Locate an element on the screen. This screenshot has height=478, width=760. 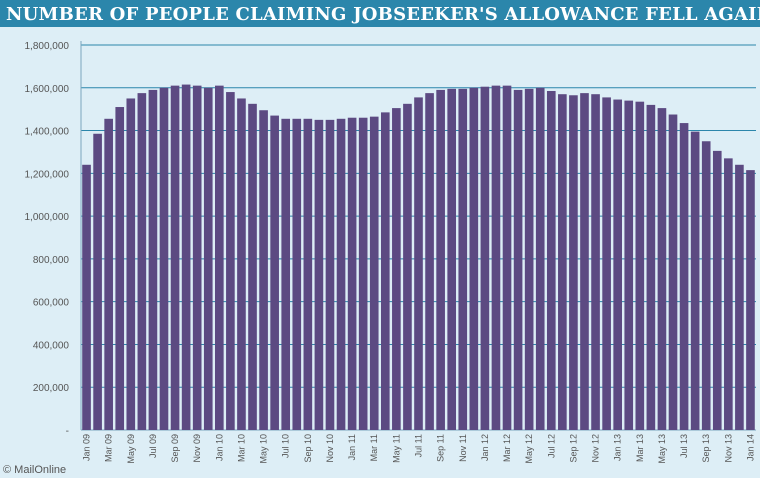
x-tick-label: May 13 is located at coordinates (662, 449).